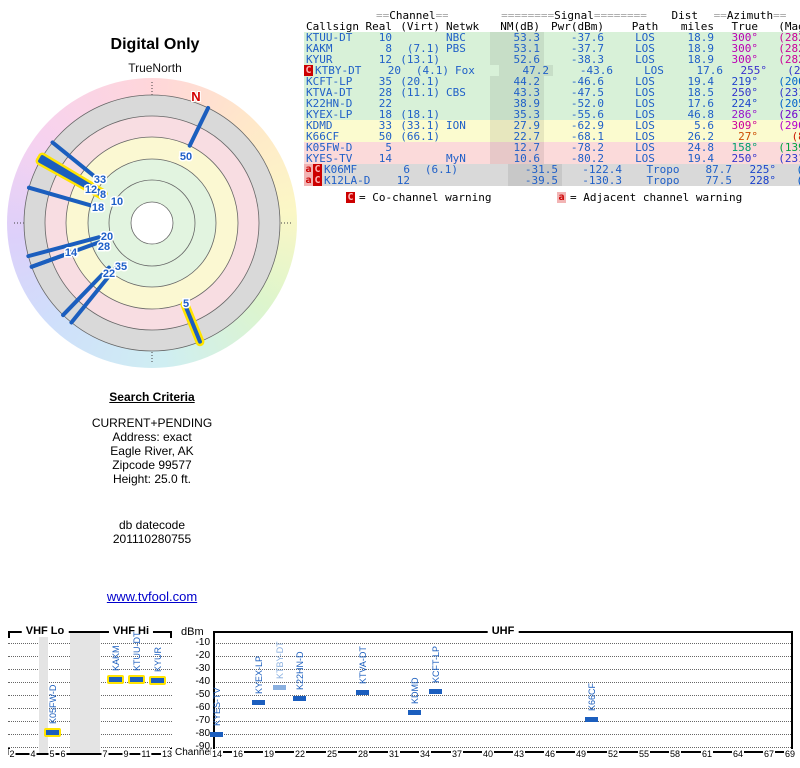 This screenshot has width=800, height=768. I want to click on channel-tick-14: 14, so click(217, 754).